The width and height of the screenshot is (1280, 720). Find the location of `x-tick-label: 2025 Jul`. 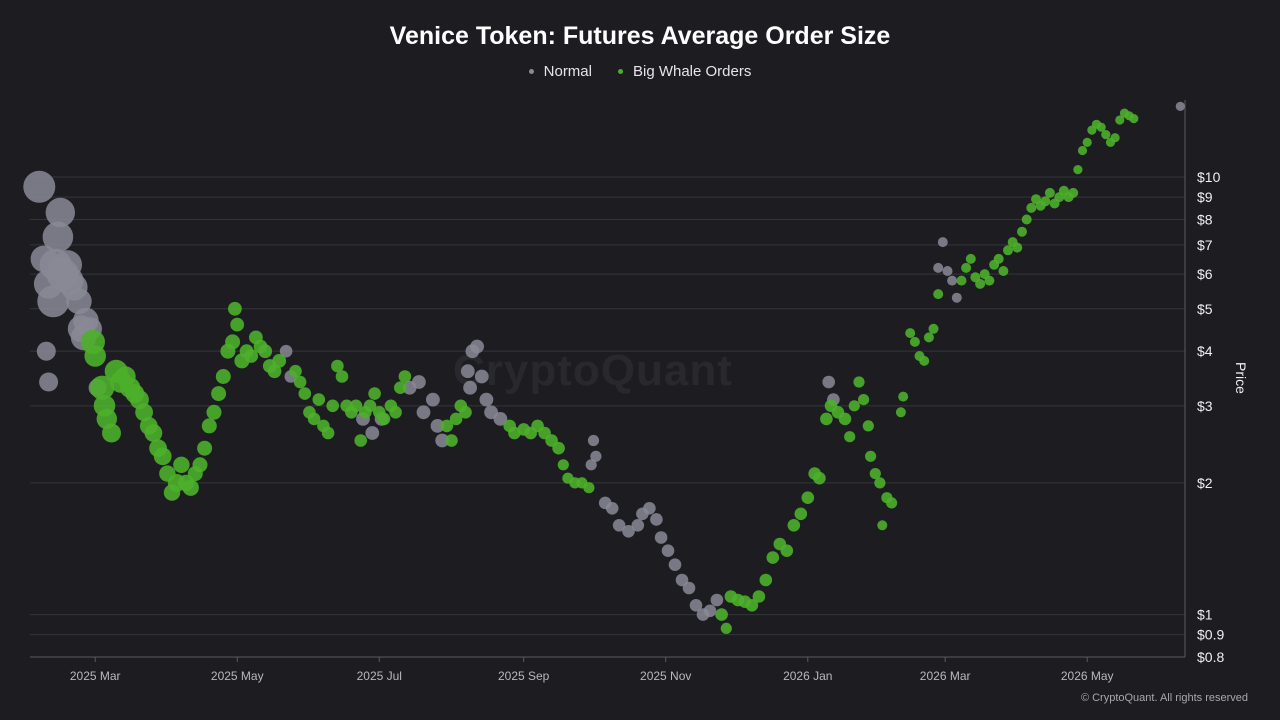

x-tick-label: 2025 Jul is located at coordinates (379, 676).